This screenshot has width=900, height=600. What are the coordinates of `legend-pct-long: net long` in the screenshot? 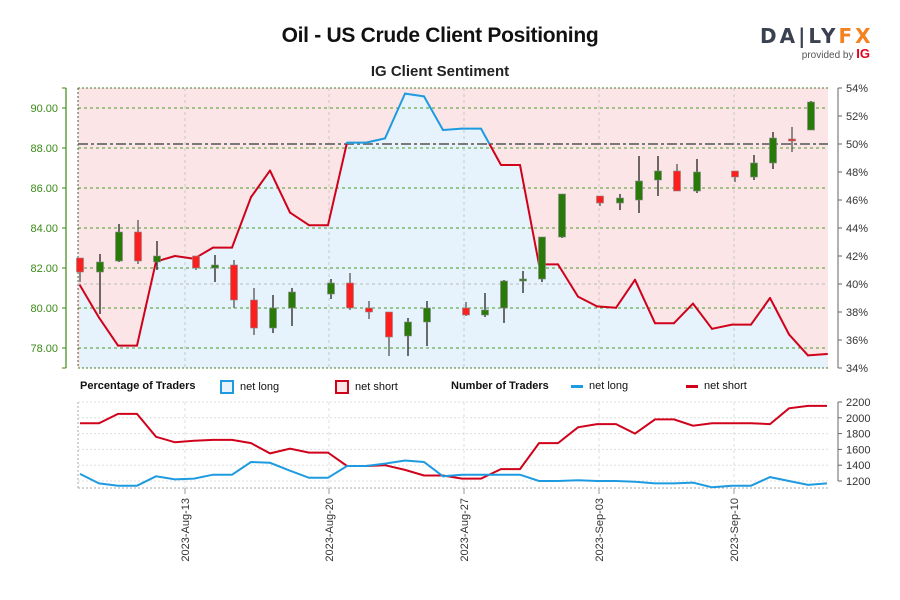 It's located at (249, 387).